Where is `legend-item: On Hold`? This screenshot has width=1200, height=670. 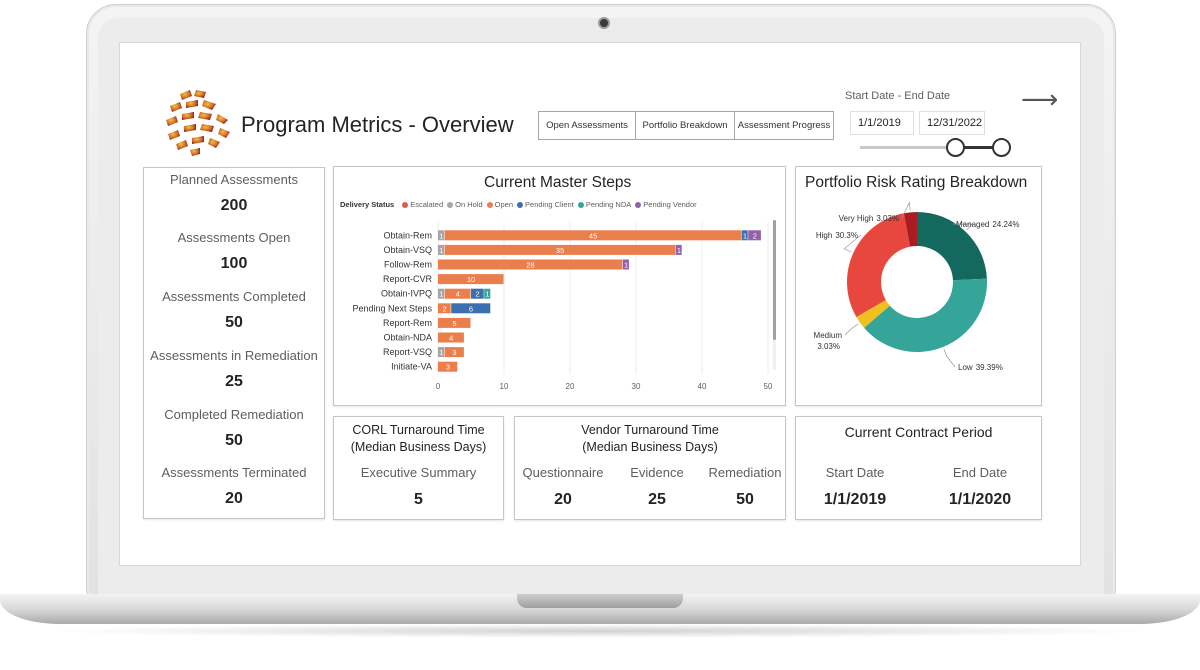 legend-item: On Hold is located at coordinates (469, 204).